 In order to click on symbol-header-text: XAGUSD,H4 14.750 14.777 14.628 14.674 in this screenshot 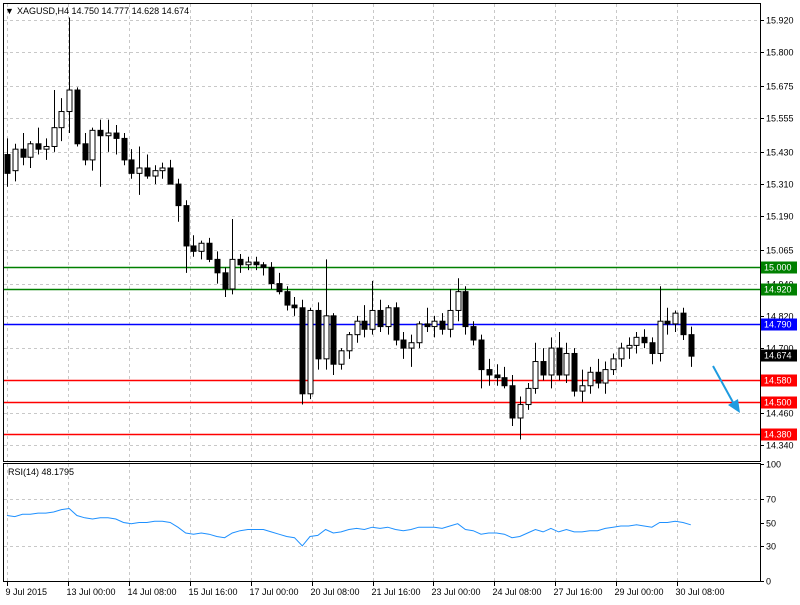, I will do `click(103, 11)`.